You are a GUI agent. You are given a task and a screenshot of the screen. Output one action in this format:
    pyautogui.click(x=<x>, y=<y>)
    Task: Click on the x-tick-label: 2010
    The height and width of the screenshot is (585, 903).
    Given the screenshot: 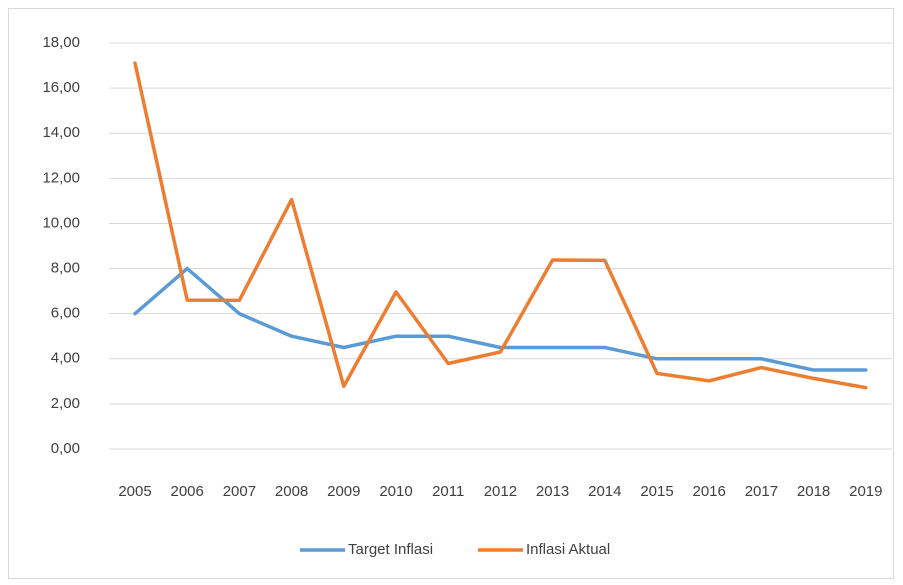 What is the action you would take?
    pyautogui.click(x=395, y=491)
    